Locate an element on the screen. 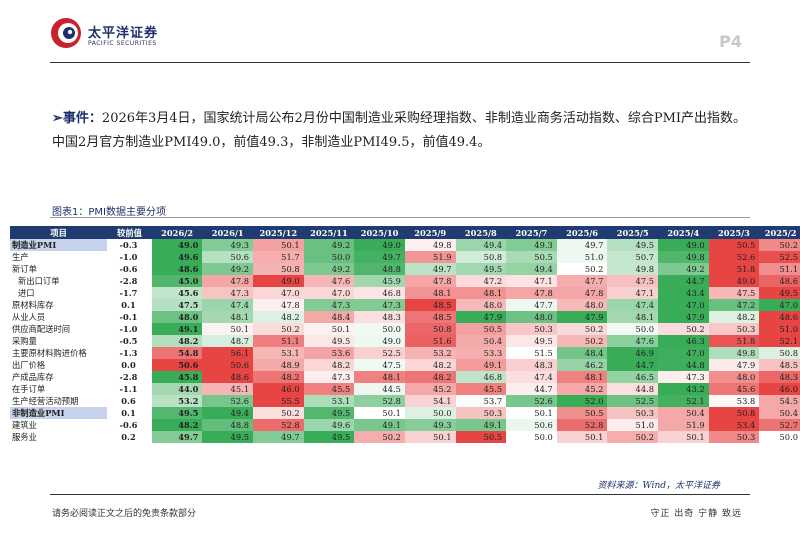 This screenshot has width=800, height=536. value-cell: 53.2 is located at coordinates (177, 401).